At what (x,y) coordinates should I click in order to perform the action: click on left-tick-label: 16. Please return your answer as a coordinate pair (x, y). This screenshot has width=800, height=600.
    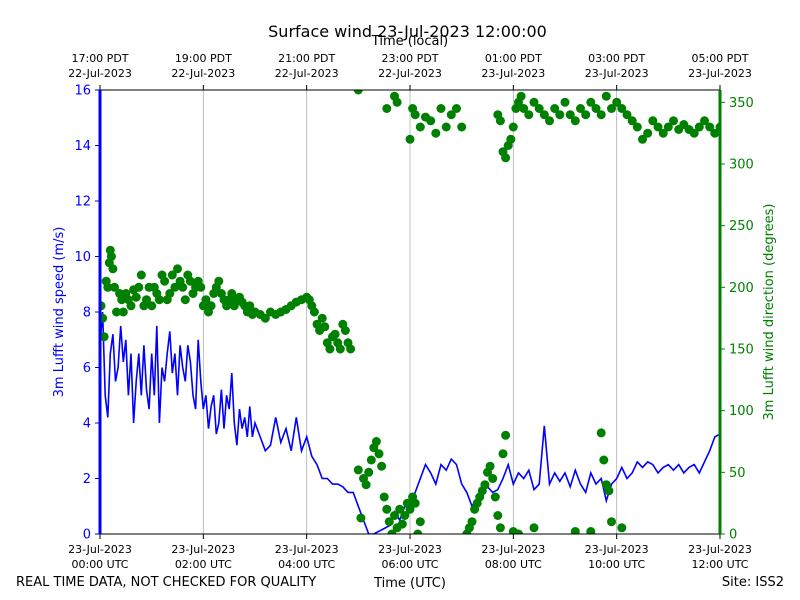
    Looking at the image, I should click on (82, 91).